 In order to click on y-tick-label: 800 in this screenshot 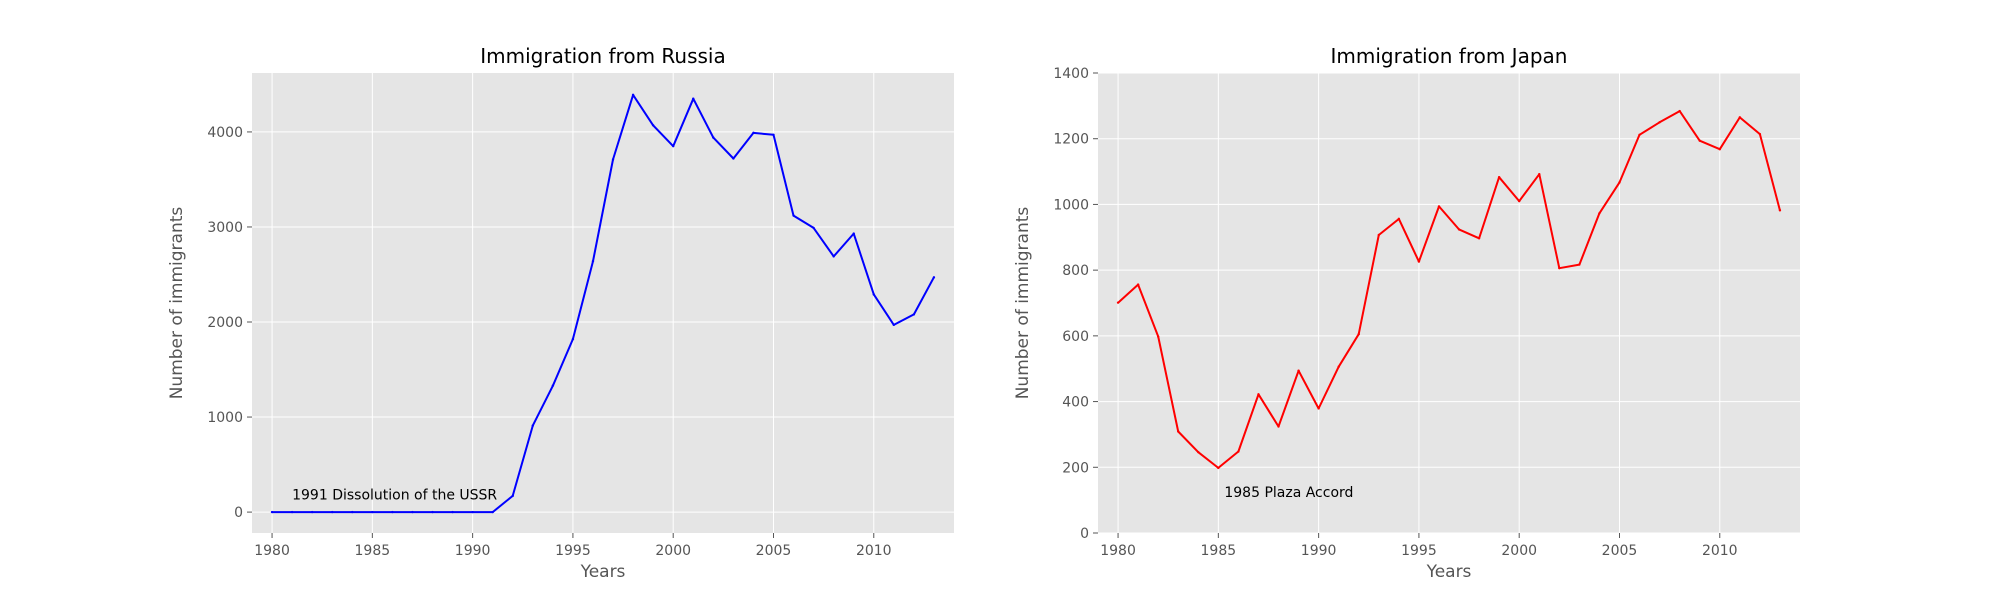, I will do `click(1075, 271)`.